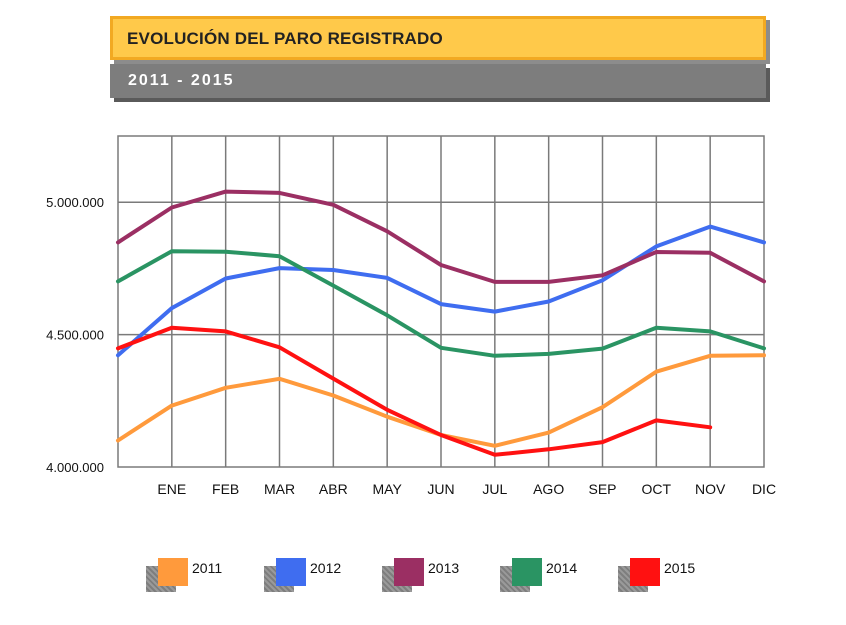 The image size is (846, 625). Describe the element at coordinates (225, 489) in the screenshot. I see `x-tick-label: FEB` at that location.